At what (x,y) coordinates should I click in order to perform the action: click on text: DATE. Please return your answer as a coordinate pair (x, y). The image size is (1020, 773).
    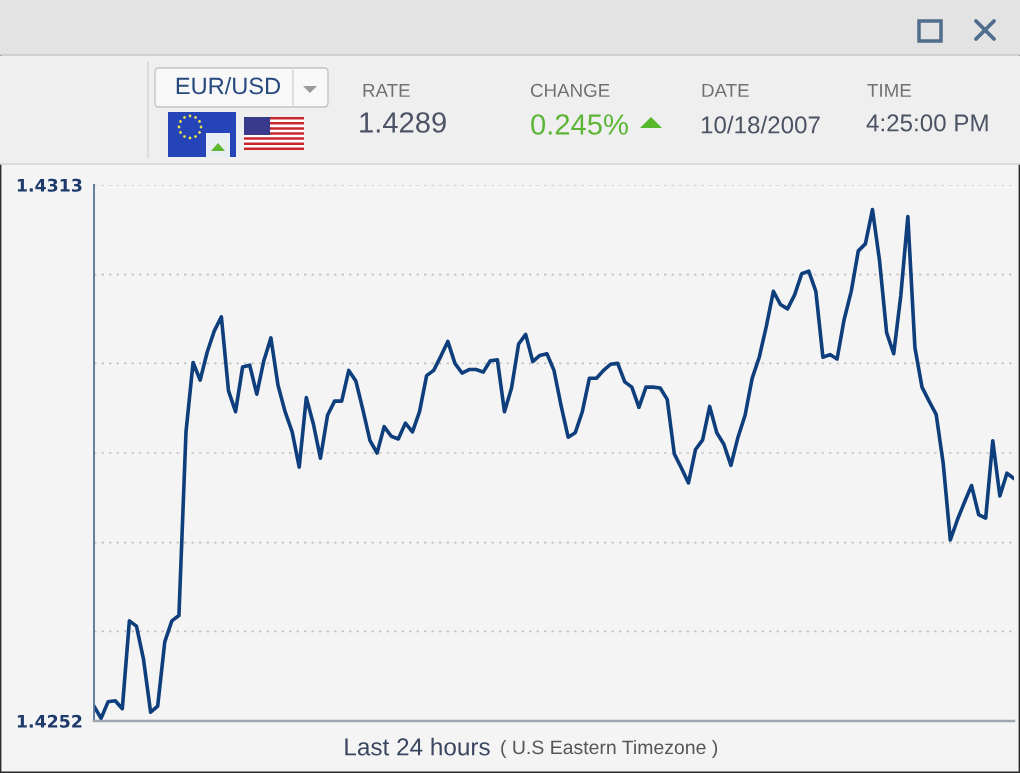
    Looking at the image, I should click on (725, 90).